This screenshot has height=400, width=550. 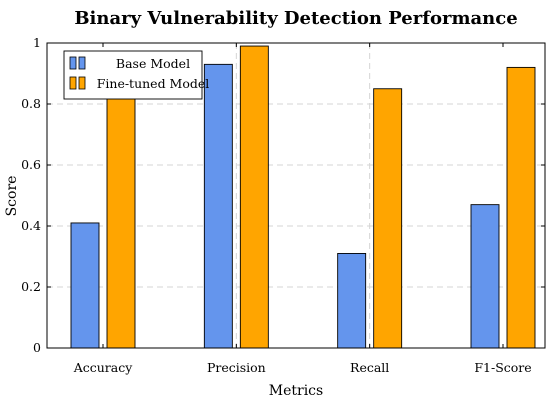 I want to click on bar-fine-tuned-model-recall, so click(x=388, y=218).